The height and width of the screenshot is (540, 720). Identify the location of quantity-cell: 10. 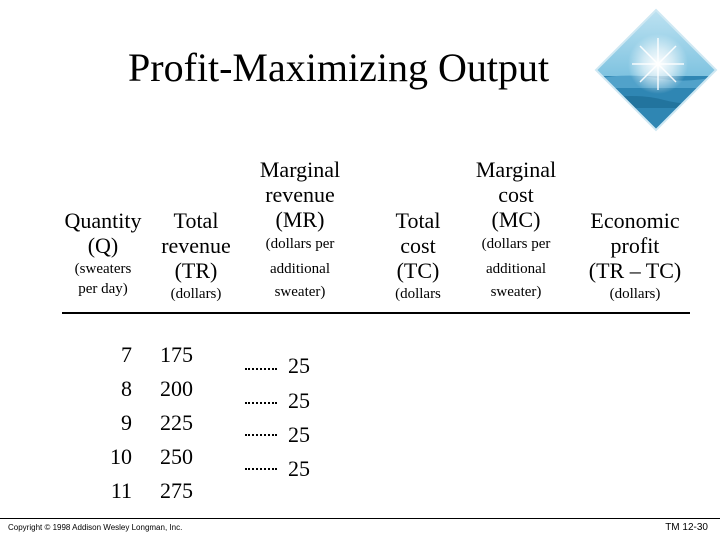
(121, 456).